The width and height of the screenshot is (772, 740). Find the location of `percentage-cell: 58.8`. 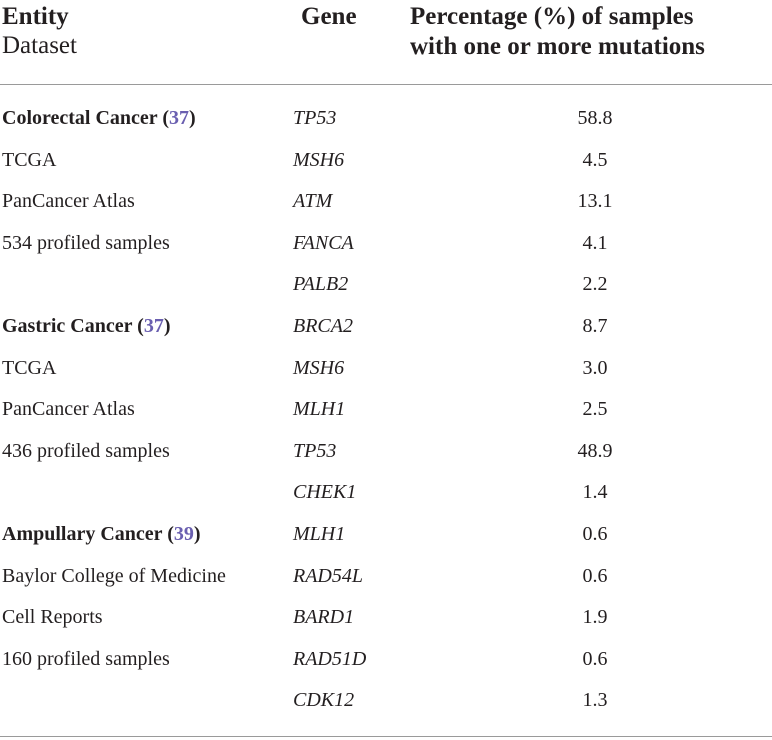

percentage-cell: 58.8 is located at coordinates (595, 118).